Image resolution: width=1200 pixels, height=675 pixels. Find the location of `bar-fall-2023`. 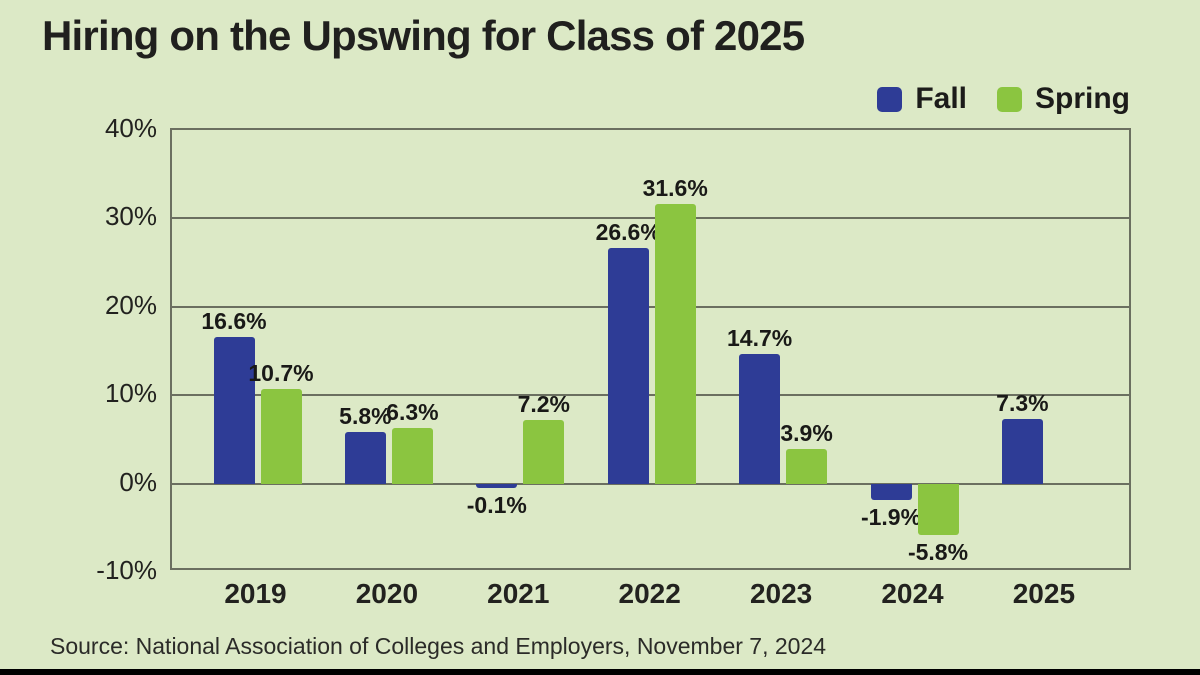

bar-fall-2023 is located at coordinates (760, 418).